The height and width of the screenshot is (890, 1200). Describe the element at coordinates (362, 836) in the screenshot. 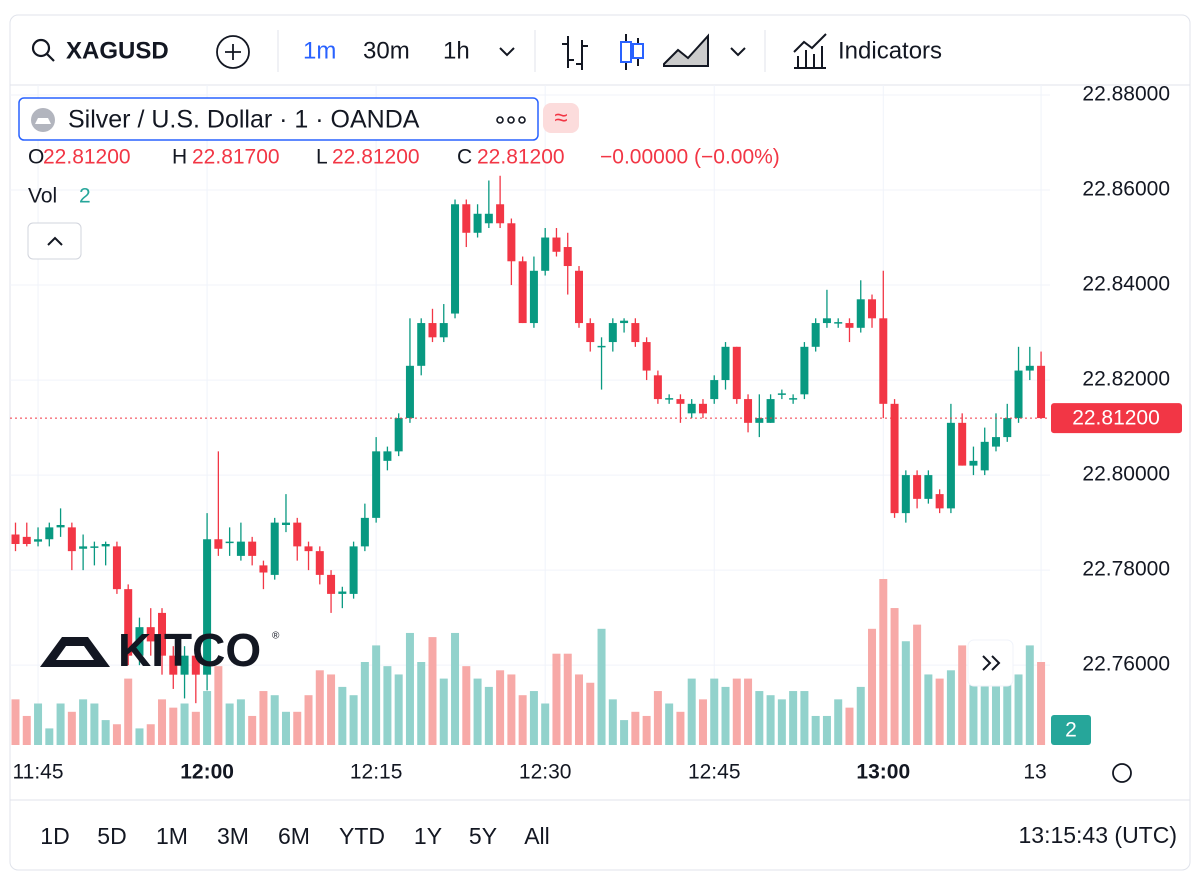

I see `range-button: YTD` at that location.